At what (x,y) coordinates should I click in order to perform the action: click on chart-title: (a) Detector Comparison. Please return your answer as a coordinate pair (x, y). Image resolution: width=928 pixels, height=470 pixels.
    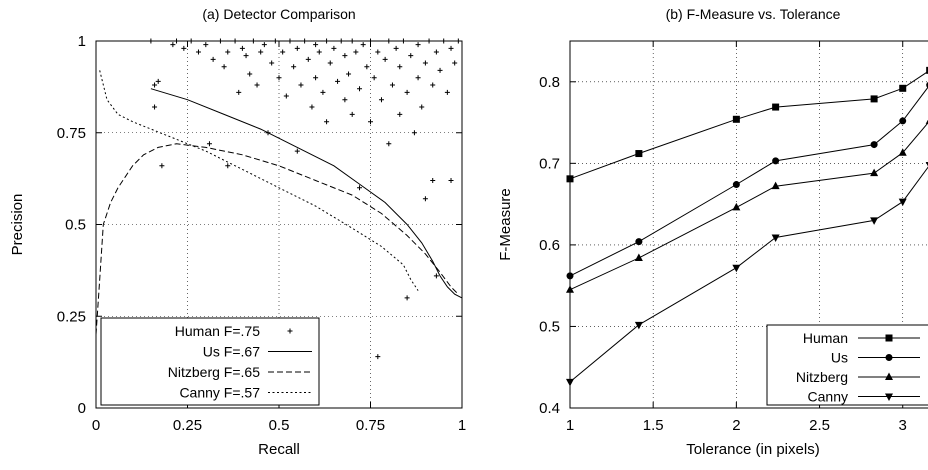
    Looking at the image, I should click on (278, 14).